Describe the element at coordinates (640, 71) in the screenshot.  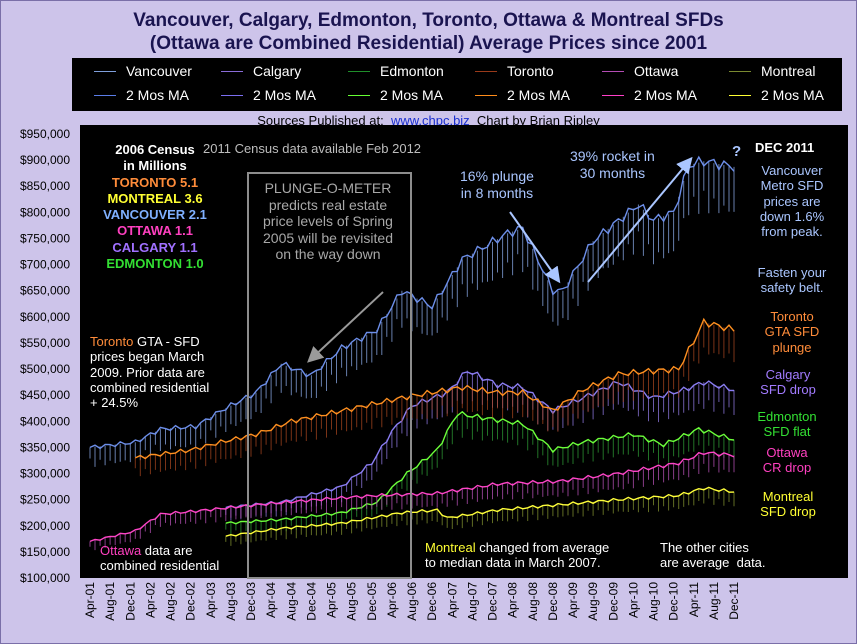
I see `legend-item: Ottawa` at that location.